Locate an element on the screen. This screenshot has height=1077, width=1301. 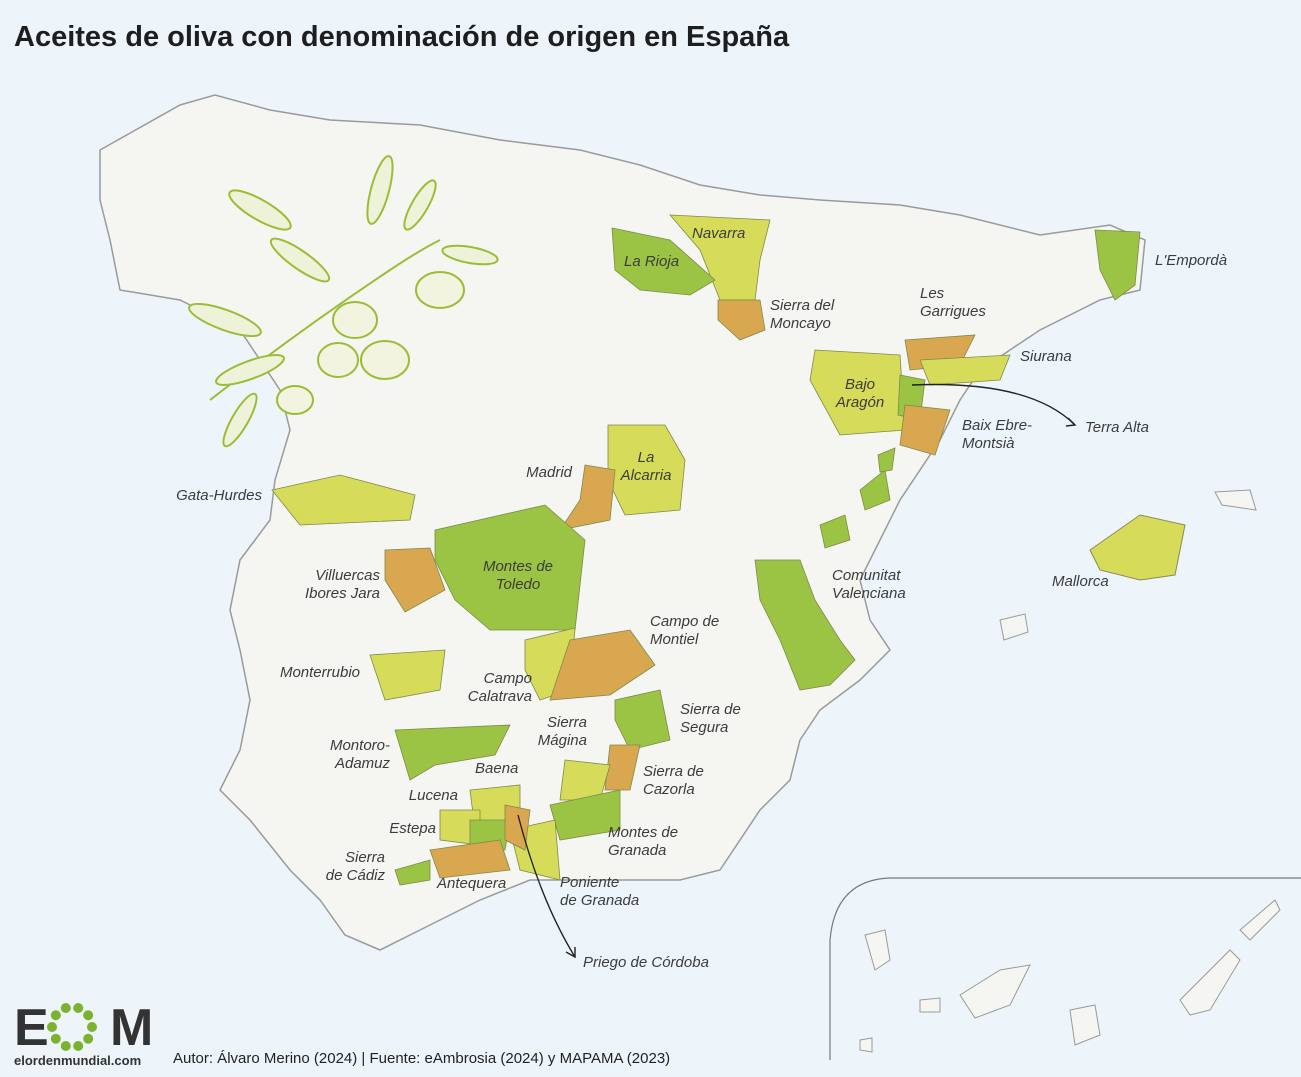
region-label: Campo is located at coordinates (508, 678).